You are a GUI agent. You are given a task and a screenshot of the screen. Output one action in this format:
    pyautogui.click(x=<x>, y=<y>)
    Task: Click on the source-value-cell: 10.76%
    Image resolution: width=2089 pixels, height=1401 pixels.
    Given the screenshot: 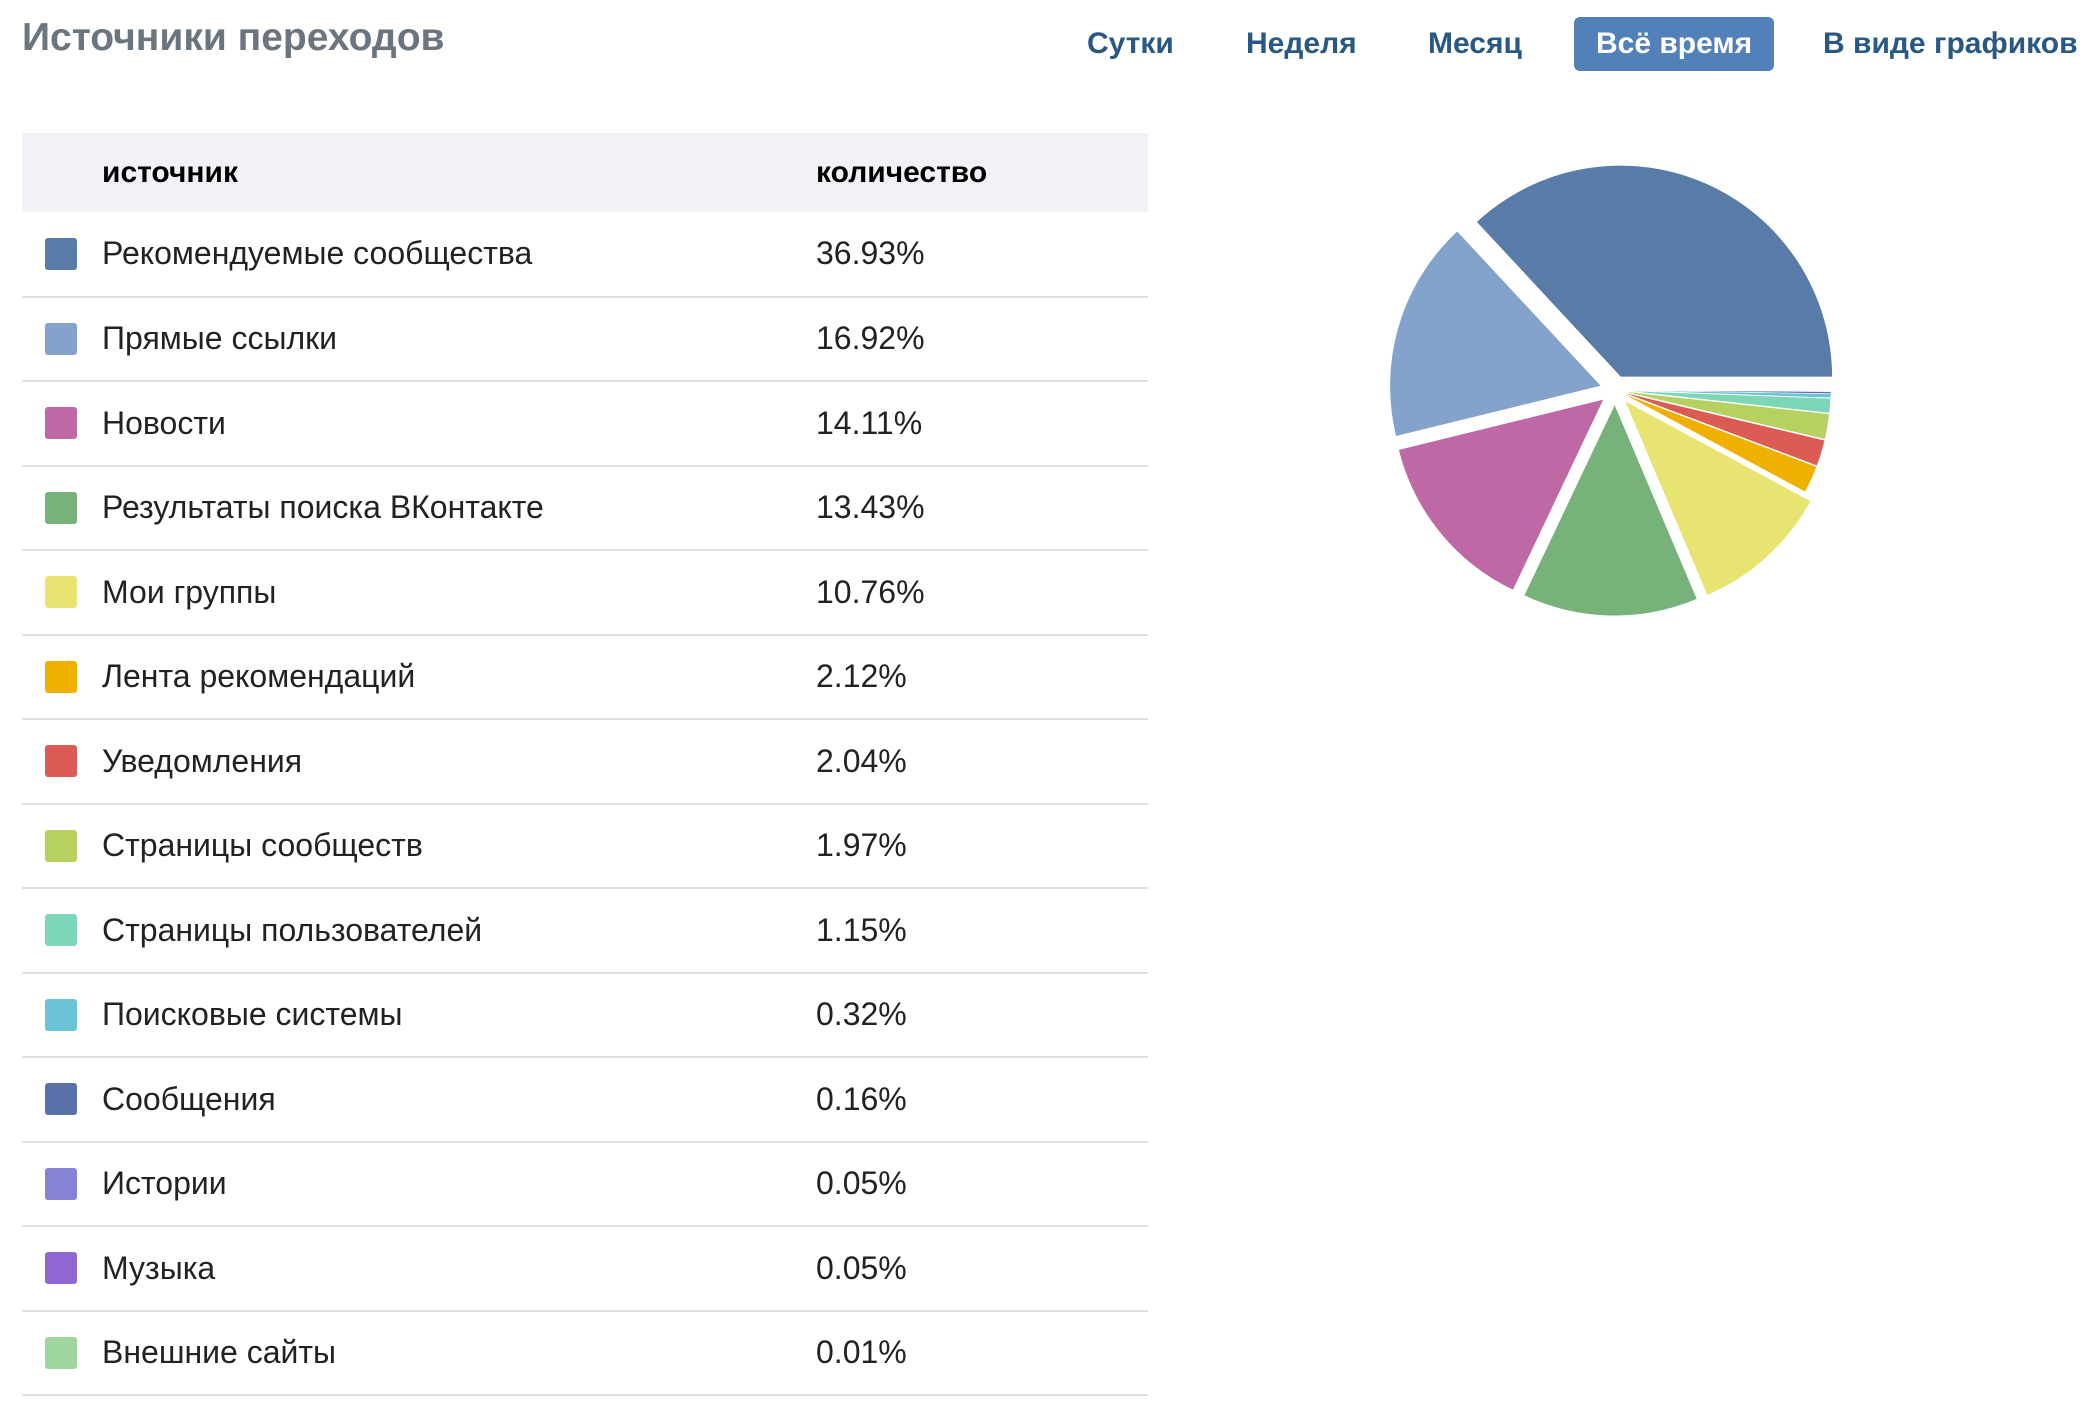 What is the action you would take?
    pyautogui.click(x=973, y=592)
    